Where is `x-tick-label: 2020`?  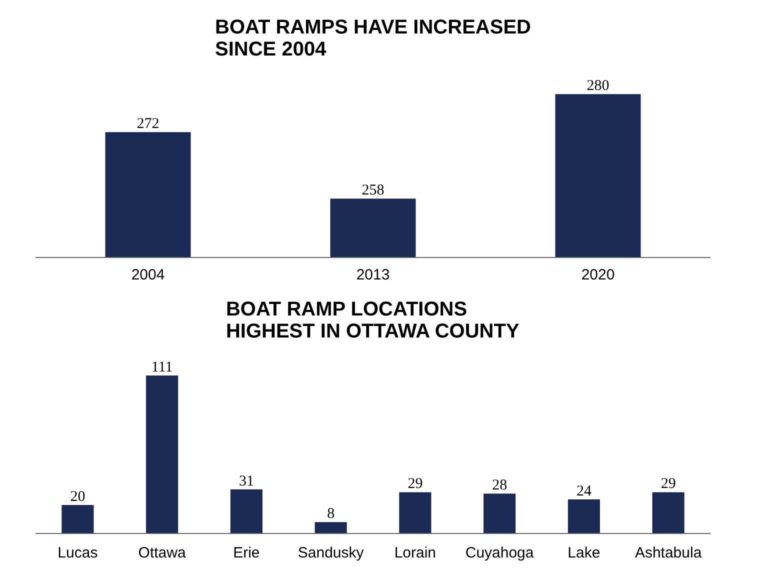 x-tick-label: 2020 is located at coordinates (598, 275).